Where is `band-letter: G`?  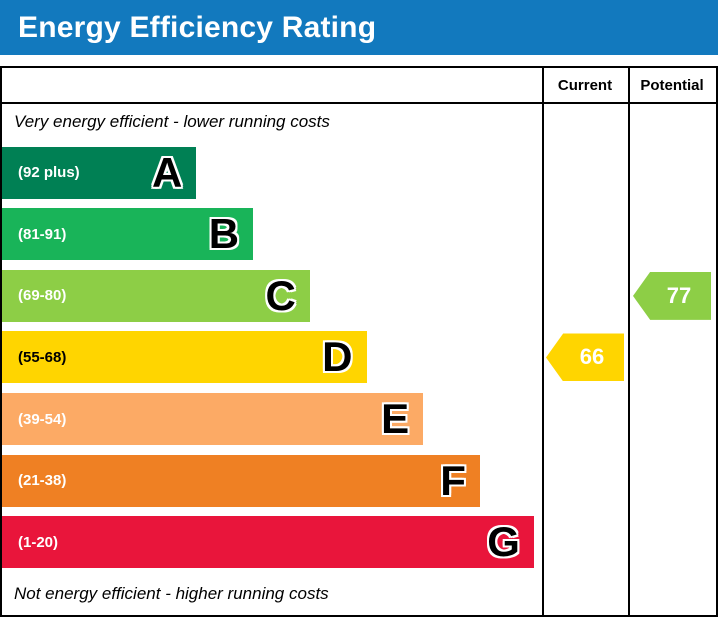
band-letter: G is located at coordinates (503, 542).